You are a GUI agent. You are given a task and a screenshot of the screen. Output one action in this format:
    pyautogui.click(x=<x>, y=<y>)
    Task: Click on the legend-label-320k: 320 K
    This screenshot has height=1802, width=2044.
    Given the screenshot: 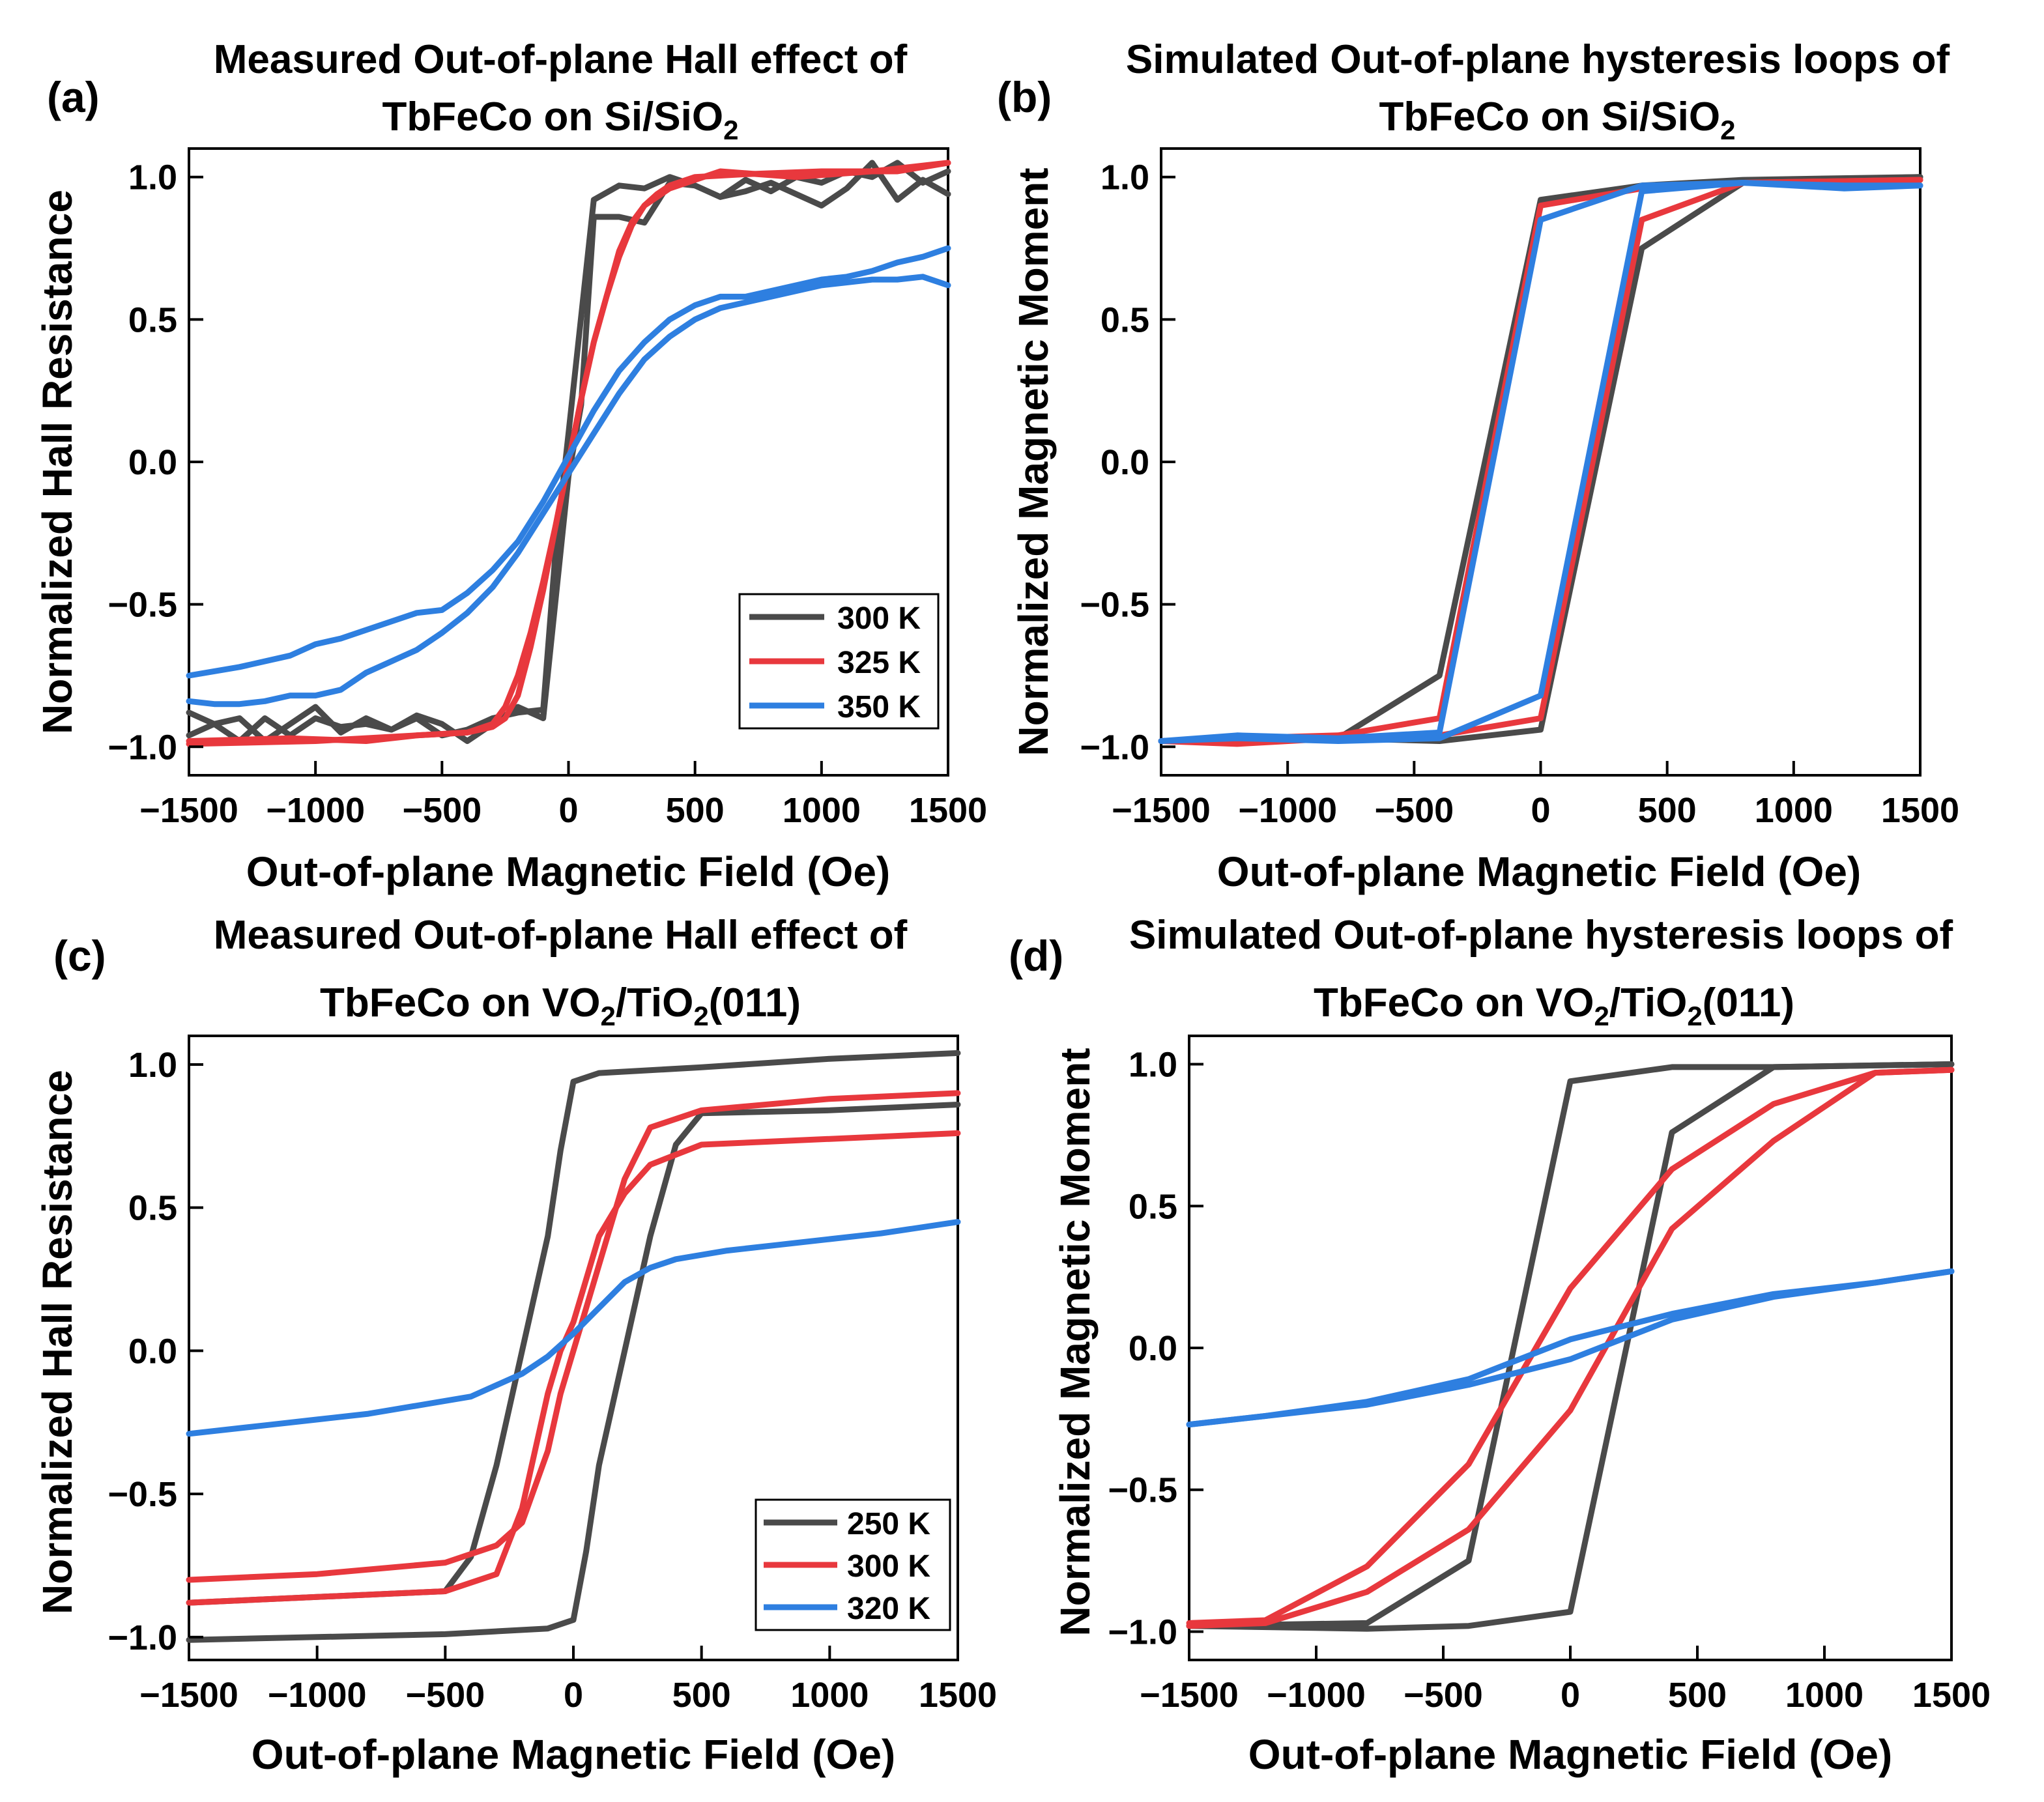 What is the action you would take?
    pyautogui.click(x=888, y=1609)
    